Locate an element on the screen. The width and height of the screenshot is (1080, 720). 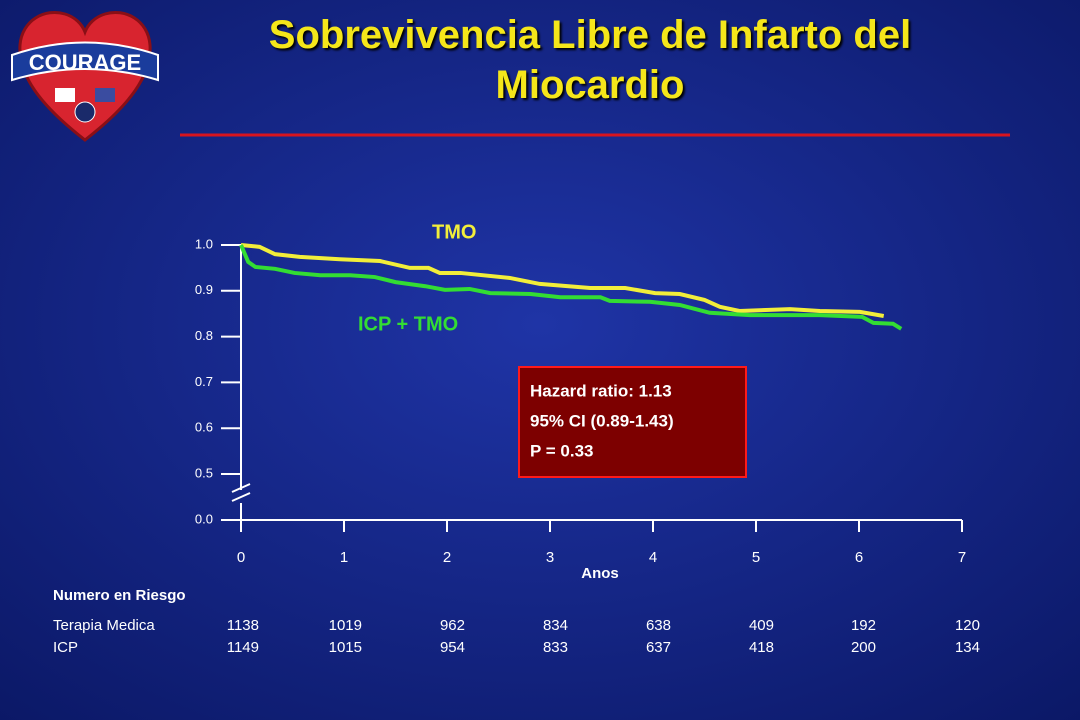
x-tick-label: 2 is located at coordinates (447, 557).